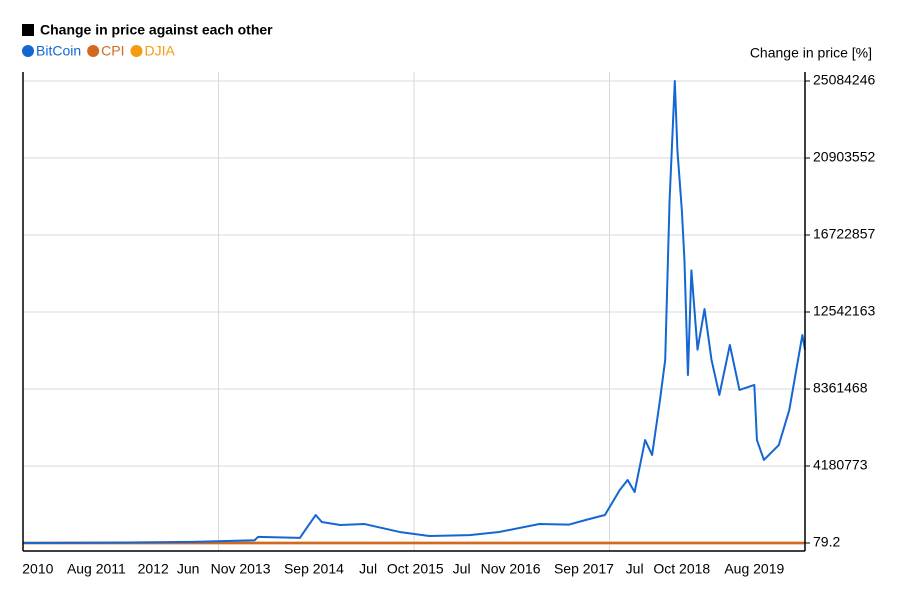 The width and height of the screenshot is (900, 600). I want to click on x-tick-label: 2012, so click(153, 569).